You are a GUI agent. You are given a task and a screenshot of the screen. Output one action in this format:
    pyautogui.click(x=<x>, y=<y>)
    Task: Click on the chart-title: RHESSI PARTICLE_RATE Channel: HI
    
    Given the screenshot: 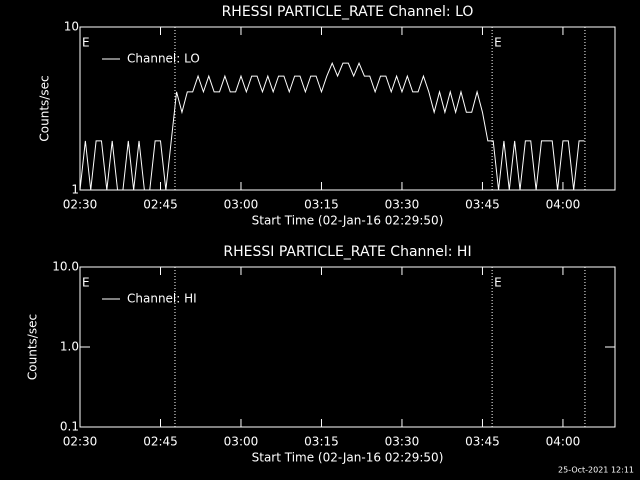 What is the action you would take?
    pyautogui.click(x=347, y=252)
    